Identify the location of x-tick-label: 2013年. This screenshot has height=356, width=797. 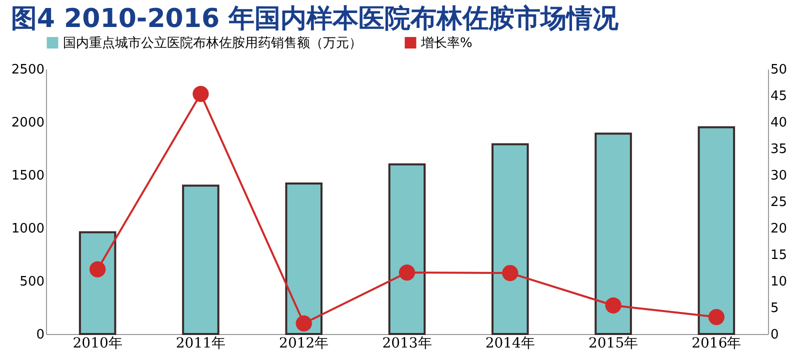
(407, 344).